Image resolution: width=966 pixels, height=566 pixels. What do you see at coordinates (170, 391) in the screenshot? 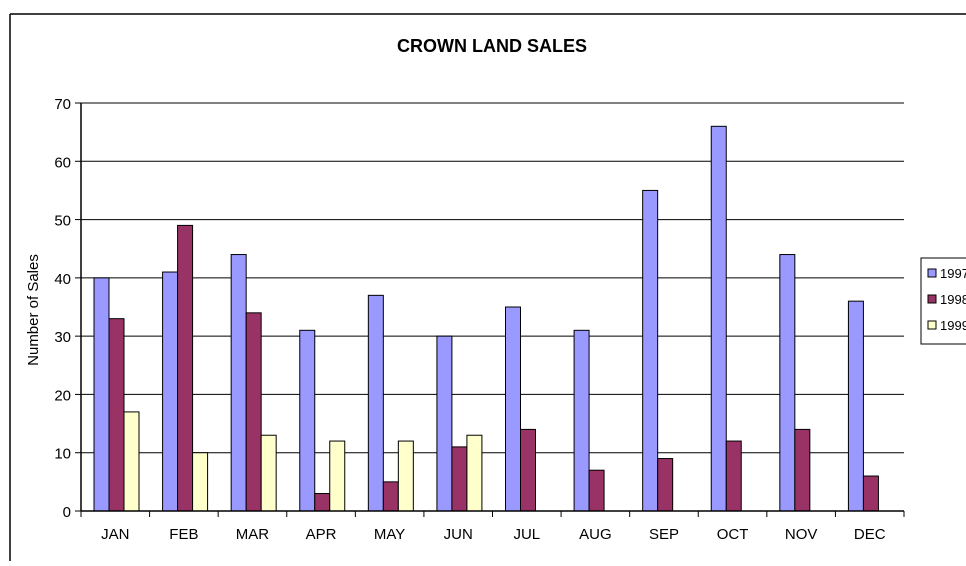
I see `bar-1997-feb` at bounding box center [170, 391].